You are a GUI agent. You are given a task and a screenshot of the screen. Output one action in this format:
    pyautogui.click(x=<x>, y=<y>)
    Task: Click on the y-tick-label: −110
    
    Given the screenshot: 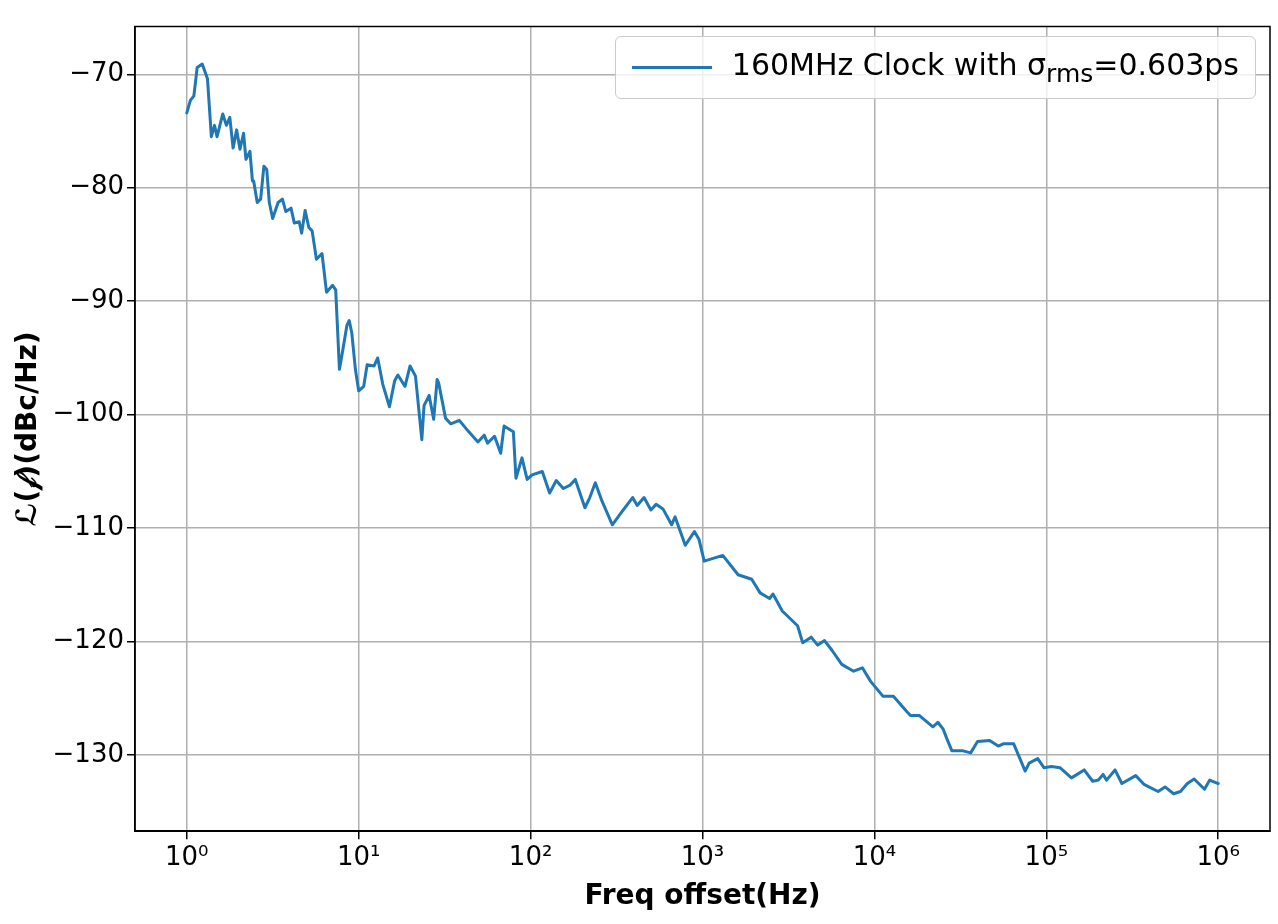 What is the action you would take?
    pyautogui.click(x=88, y=525)
    